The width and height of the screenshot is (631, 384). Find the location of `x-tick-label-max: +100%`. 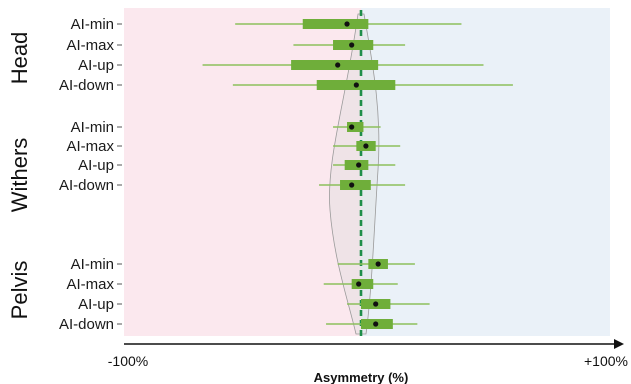

x-tick-label-max: +100% is located at coordinates (606, 361).